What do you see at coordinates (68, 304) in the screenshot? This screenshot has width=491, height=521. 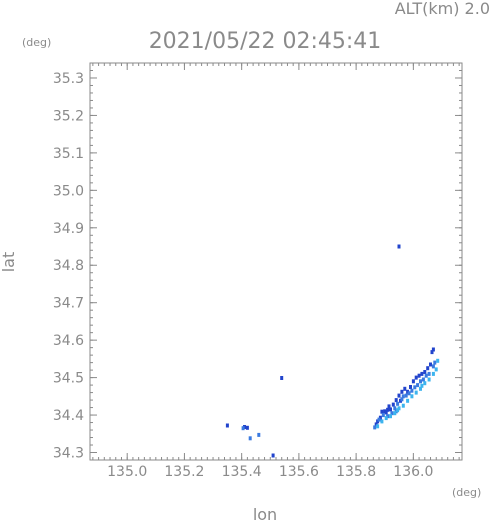 I see `y-tick-label: 34.7` at bounding box center [68, 304].